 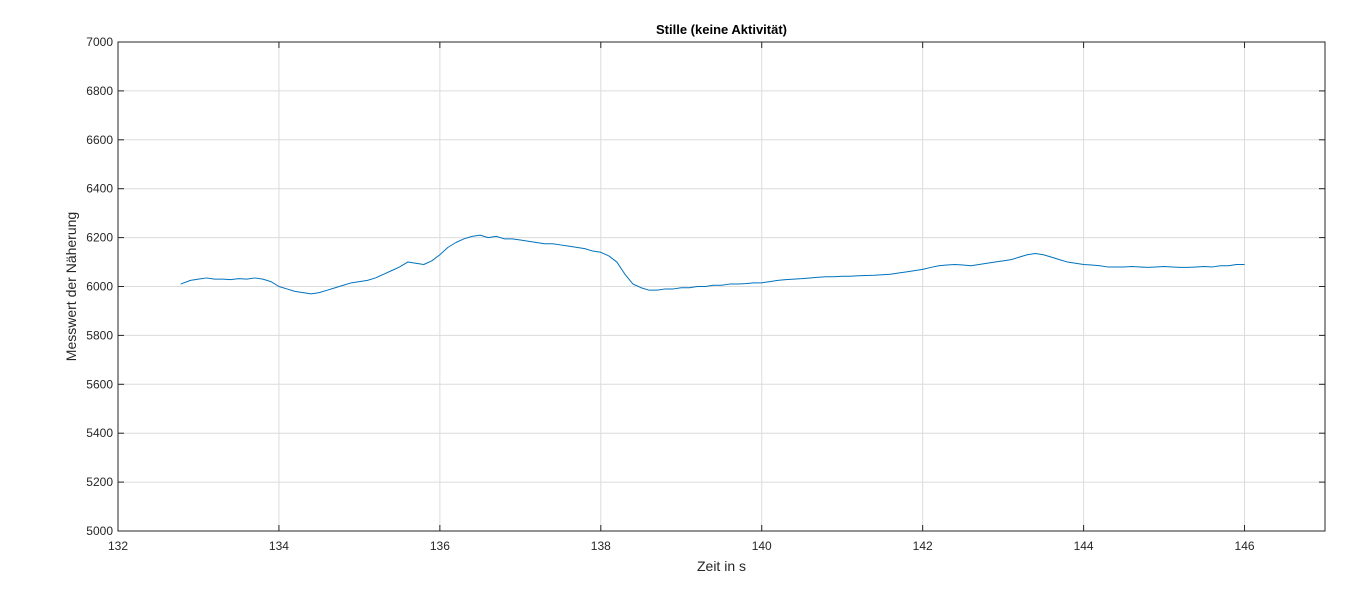 What do you see at coordinates (1084, 546) in the screenshot?
I see `x-tick-label: 144` at bounding box center [1084, 546].